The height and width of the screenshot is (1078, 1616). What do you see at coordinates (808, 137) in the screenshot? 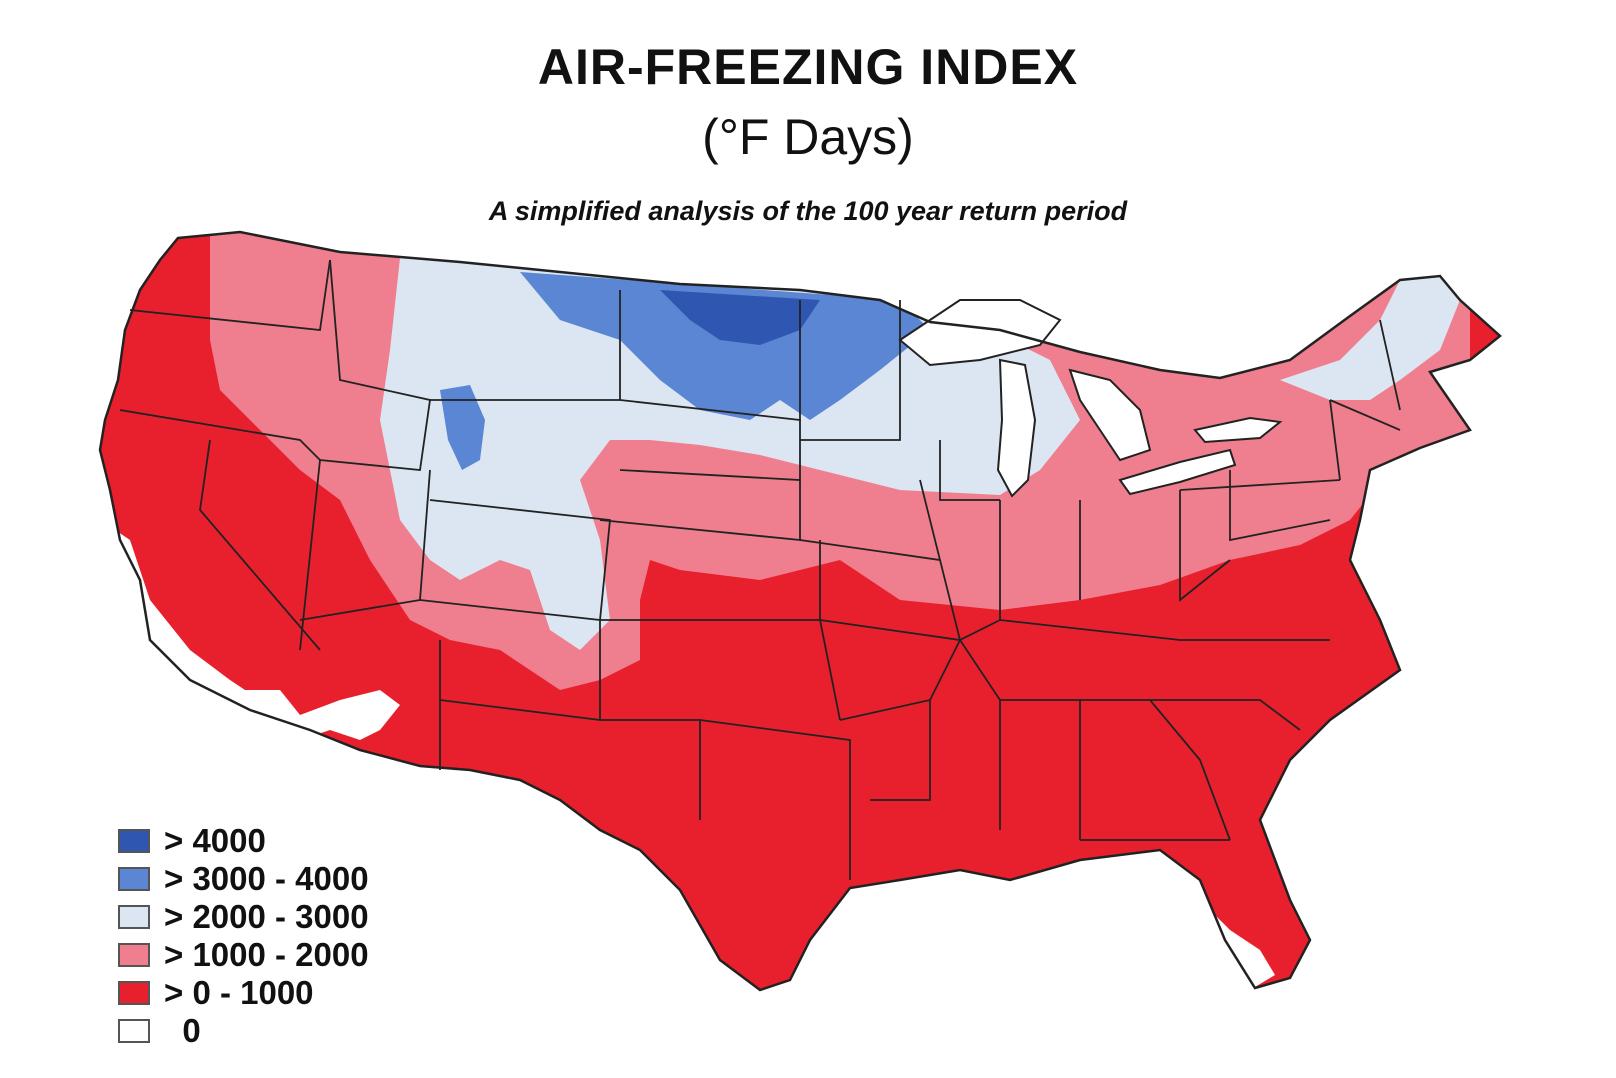
I see `map-units: (°F Days)` at bounding box center [808, 137].